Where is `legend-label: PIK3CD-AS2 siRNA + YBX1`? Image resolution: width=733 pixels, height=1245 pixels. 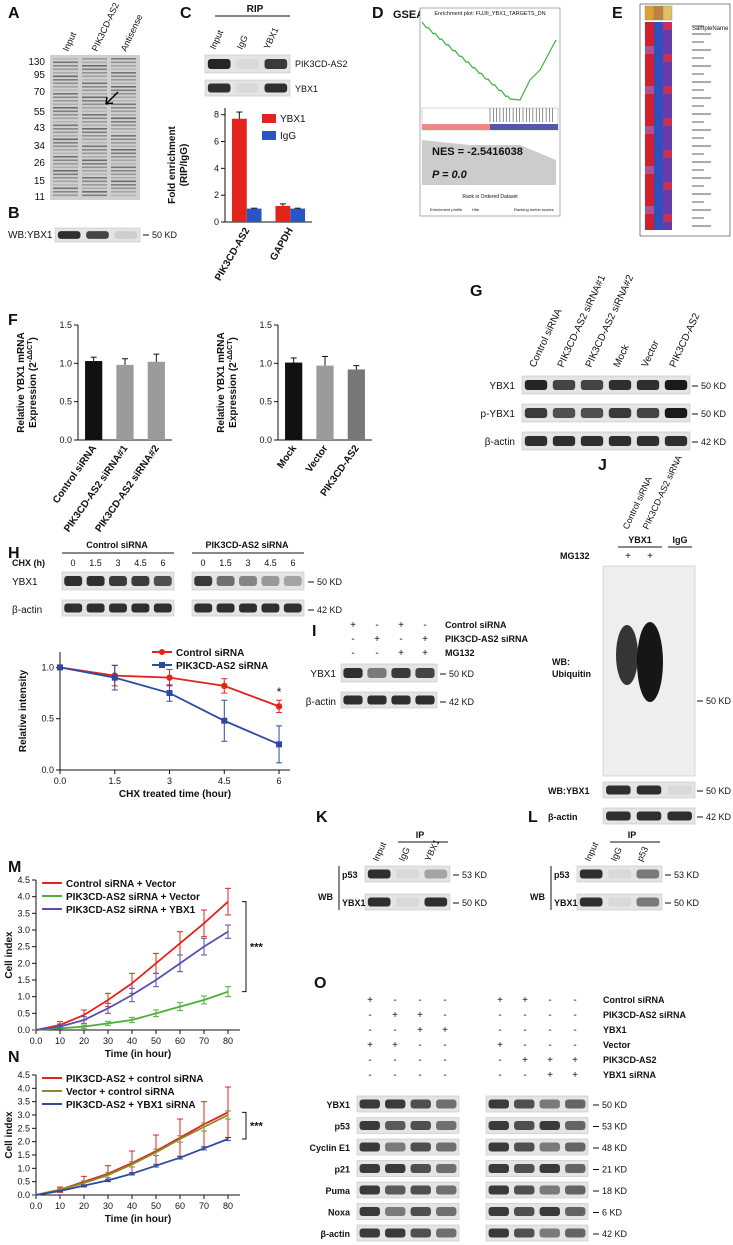 legend-label: PIK3CD-AS2 siRNA + YBX1 is located at coordinates (131, 910).